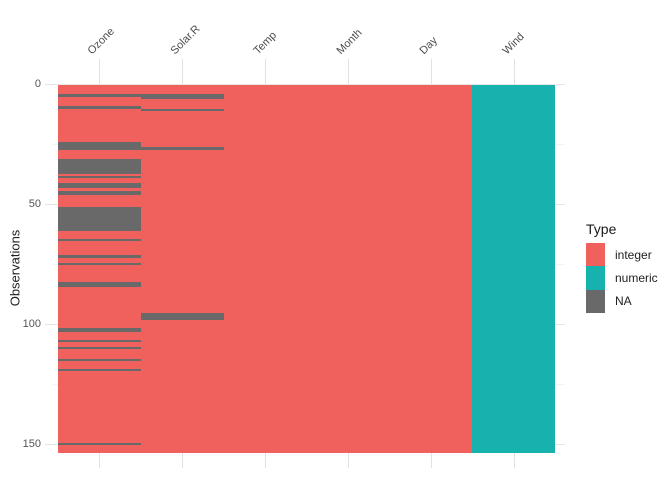  I want to click on legend-label-integer: integer, so click(633, 254).